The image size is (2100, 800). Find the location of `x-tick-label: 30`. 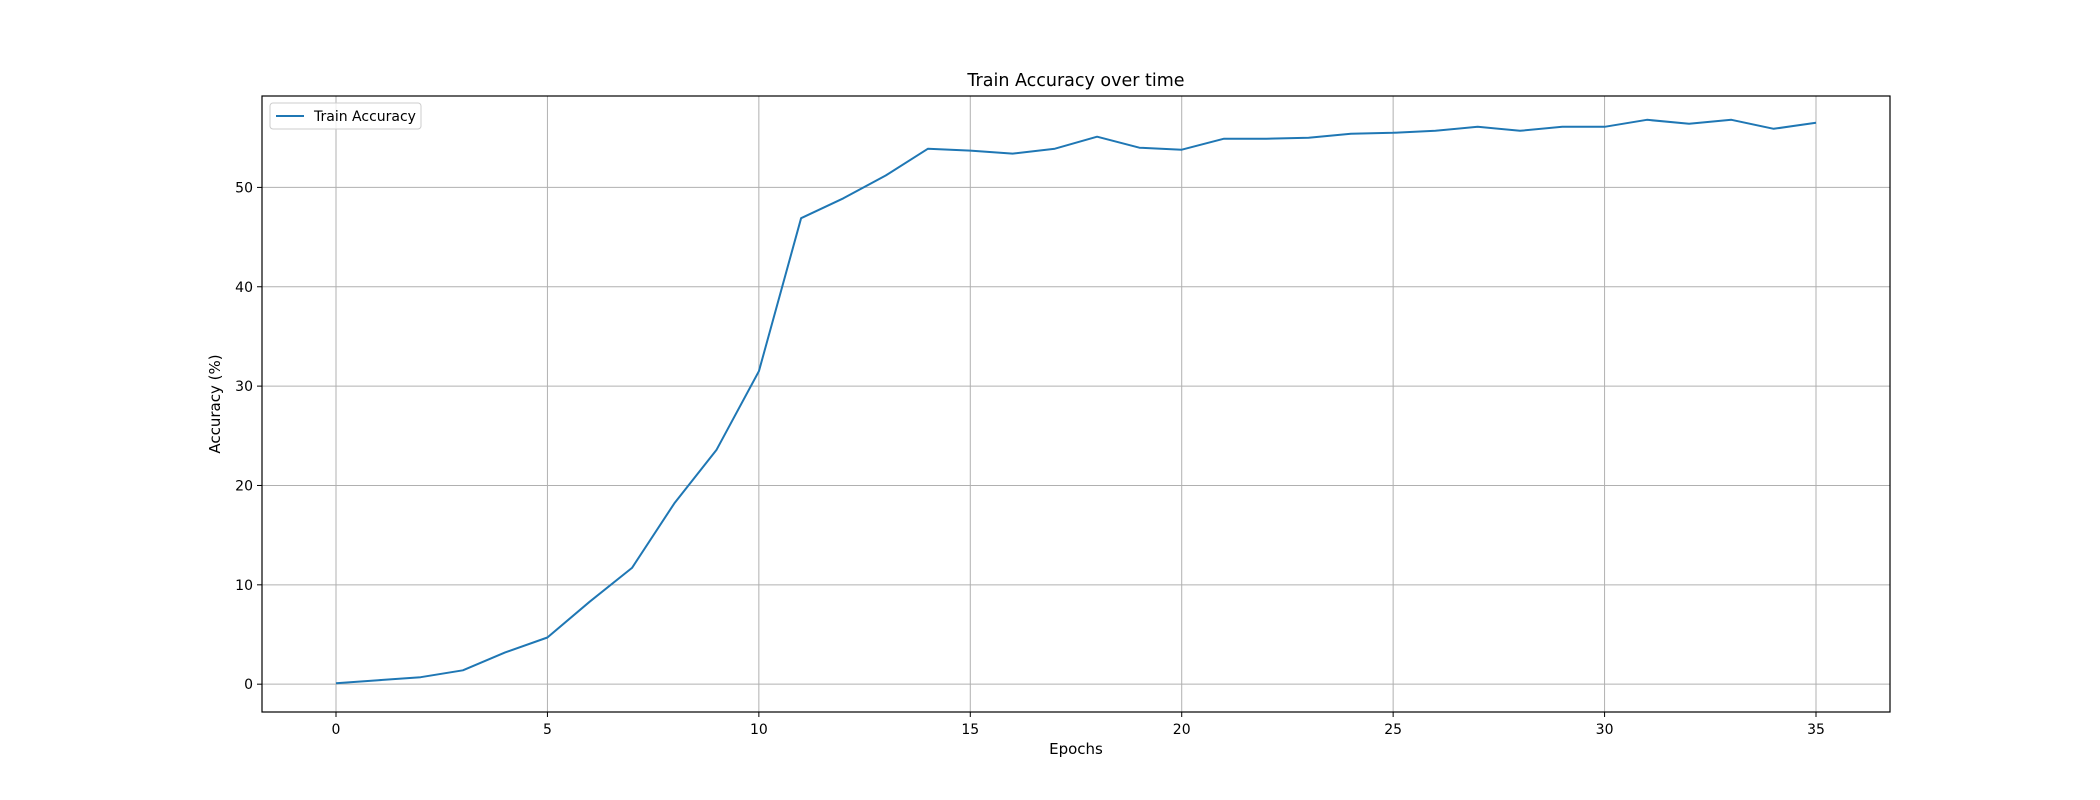

x-tick-label: 30 is located at coordinates (1605, 730).